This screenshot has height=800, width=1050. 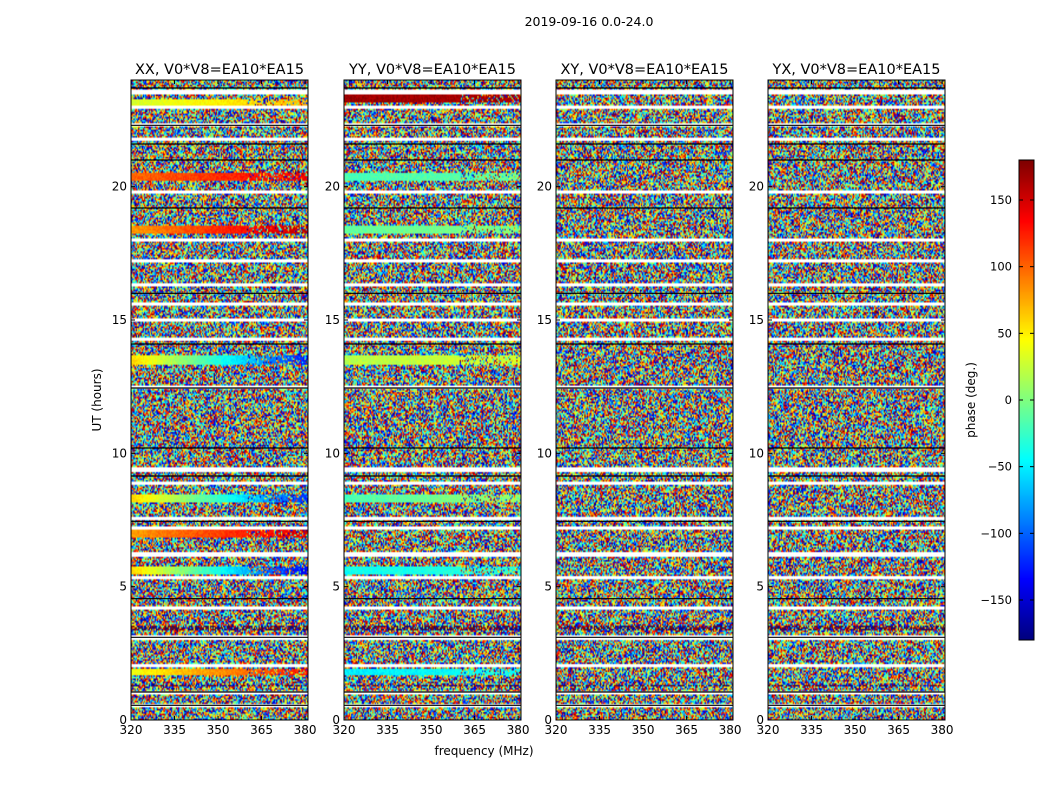 I want to click on colorbar-tick-label: 0, so click(x=1008, y=400).